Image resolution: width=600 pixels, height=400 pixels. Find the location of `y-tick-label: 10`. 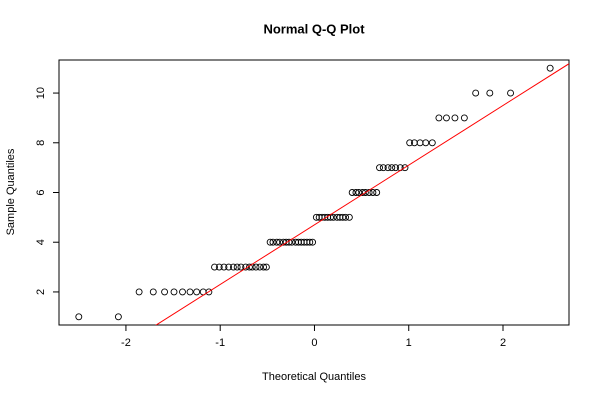

y-tick-label: 10 is located at coordinates (41, 93).